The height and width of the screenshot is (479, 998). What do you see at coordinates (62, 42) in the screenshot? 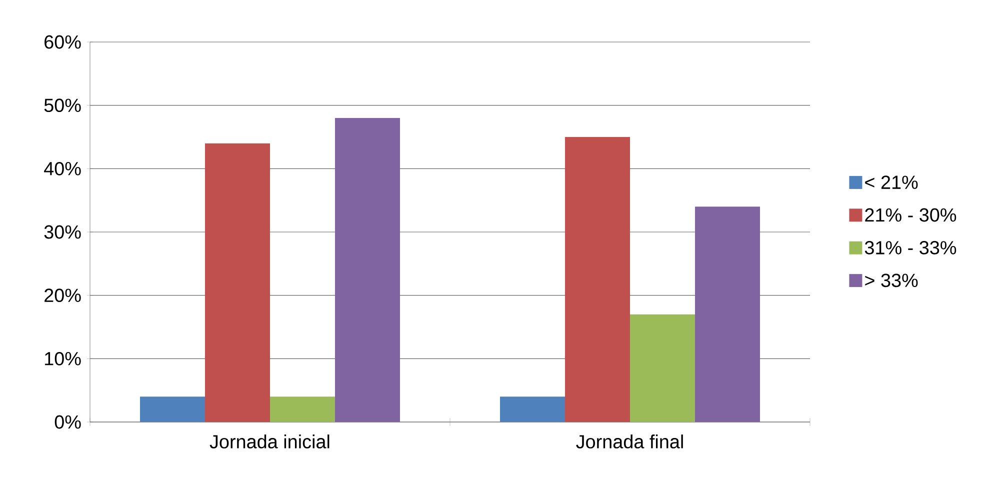
I see `y-tick-label: 60%` at bounding box center [62, 42].